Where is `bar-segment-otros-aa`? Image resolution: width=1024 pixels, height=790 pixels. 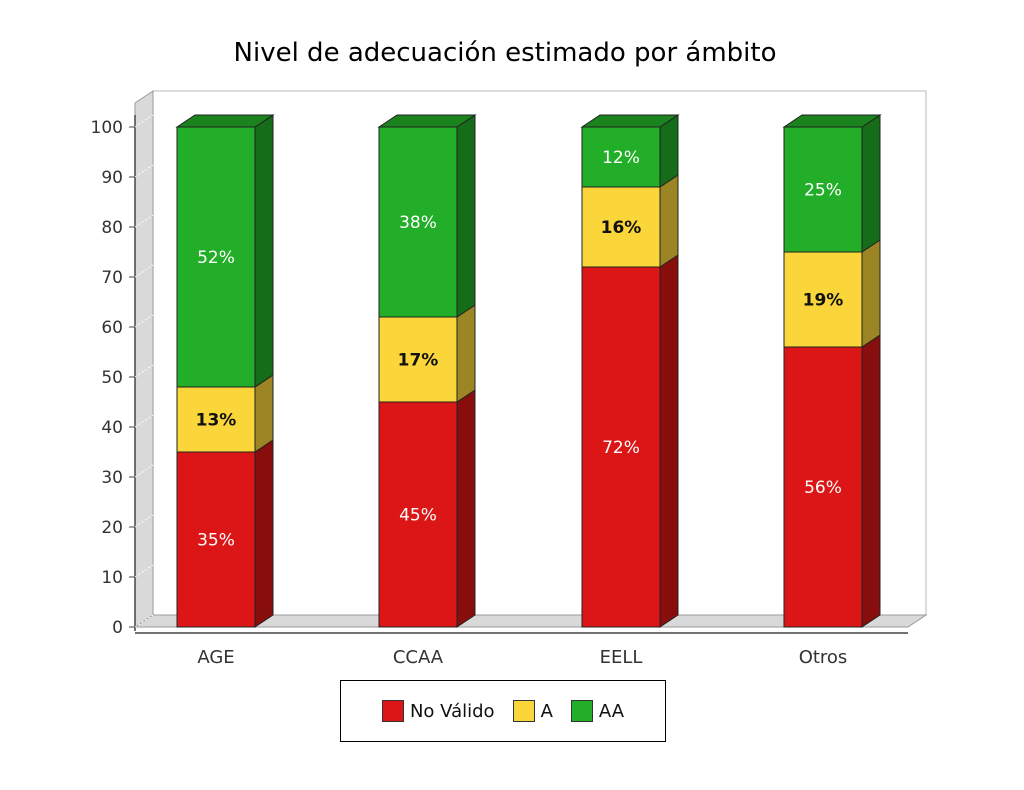 bar-segment-otros-aa is located at coordinates (832, 183).